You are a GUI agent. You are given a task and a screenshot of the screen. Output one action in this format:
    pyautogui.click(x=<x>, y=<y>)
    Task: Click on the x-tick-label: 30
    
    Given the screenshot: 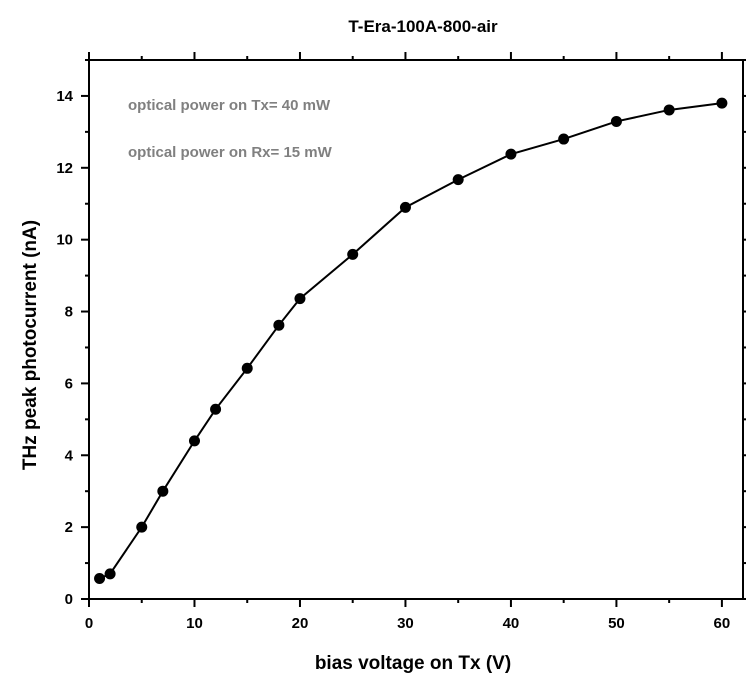 What is the action you would take?
    pyautogui.click(x=405, y=623)
    